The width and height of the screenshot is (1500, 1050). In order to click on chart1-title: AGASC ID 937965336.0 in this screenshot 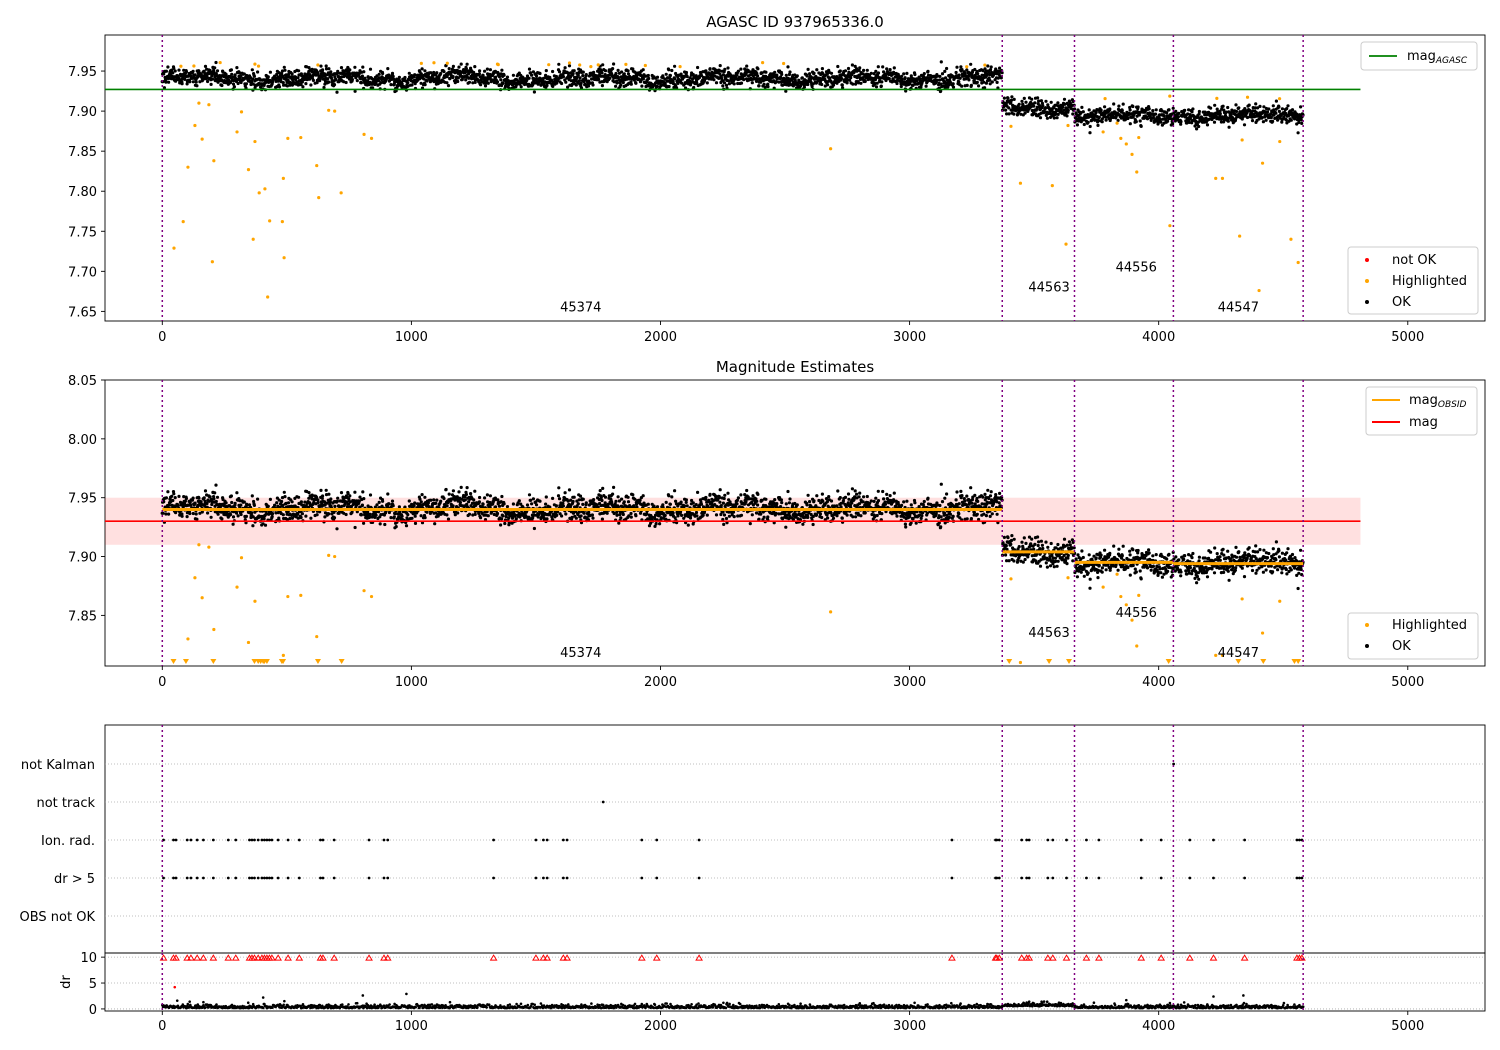, I will do `click(795, 22)`.